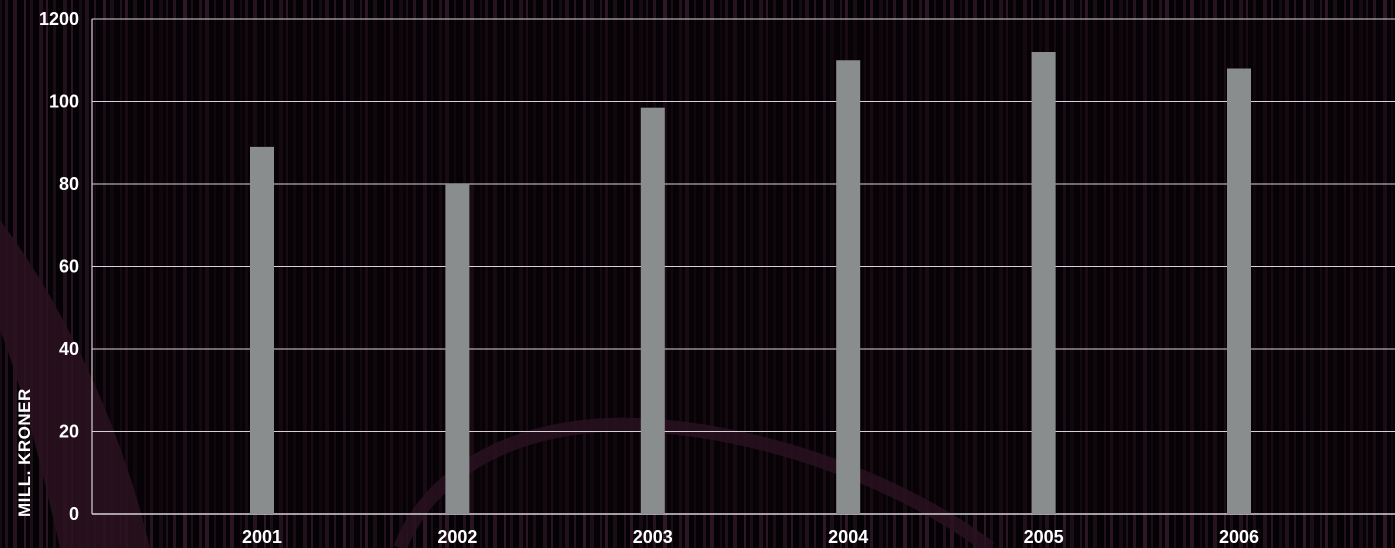 This screenshot has height=548, width=1395. What do you see at coordinates (69, 267) in the screenshot?
I see `y-tick-label: 60` at bounding box center [69, 267].